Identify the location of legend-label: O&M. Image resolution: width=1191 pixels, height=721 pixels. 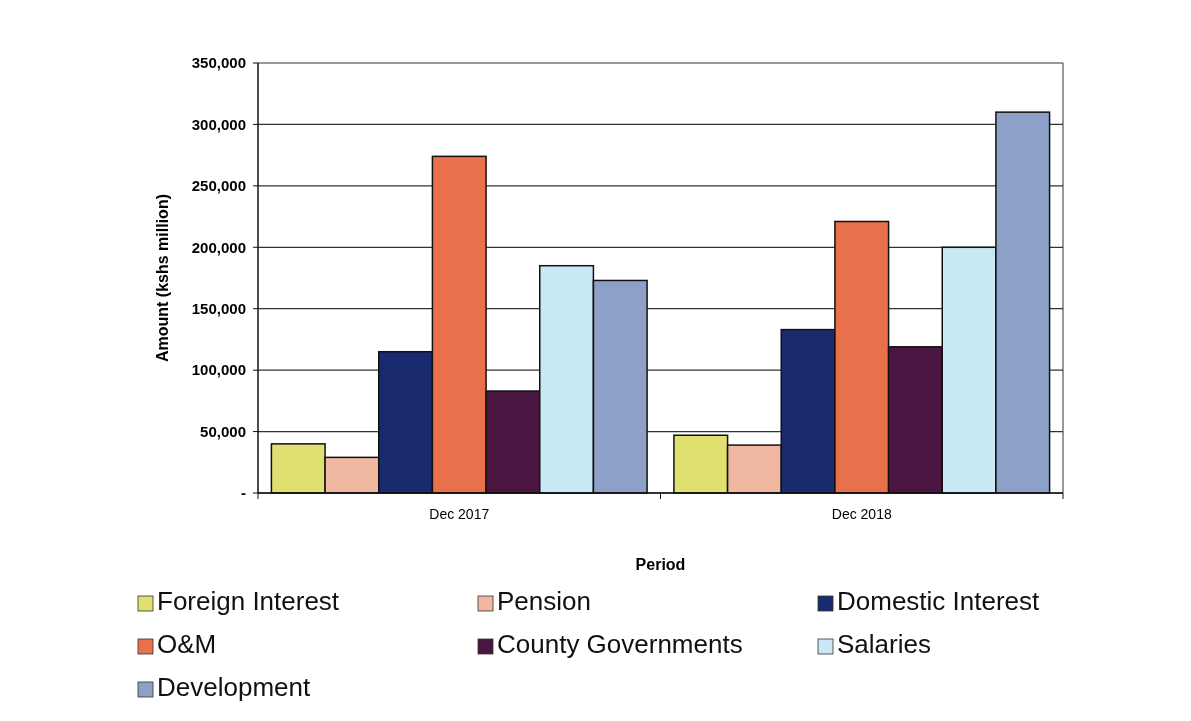
(187, 644).